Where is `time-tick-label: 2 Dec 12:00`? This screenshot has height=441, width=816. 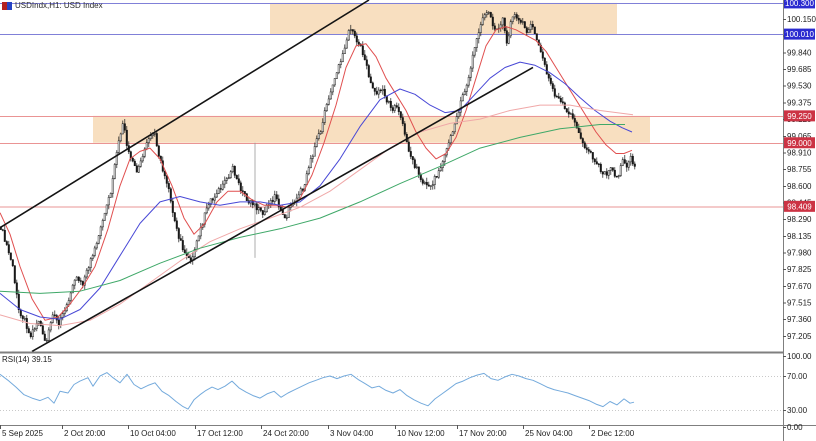 time-tick-label: 2 Dec 12:00 is located at coordinates (613, 433).